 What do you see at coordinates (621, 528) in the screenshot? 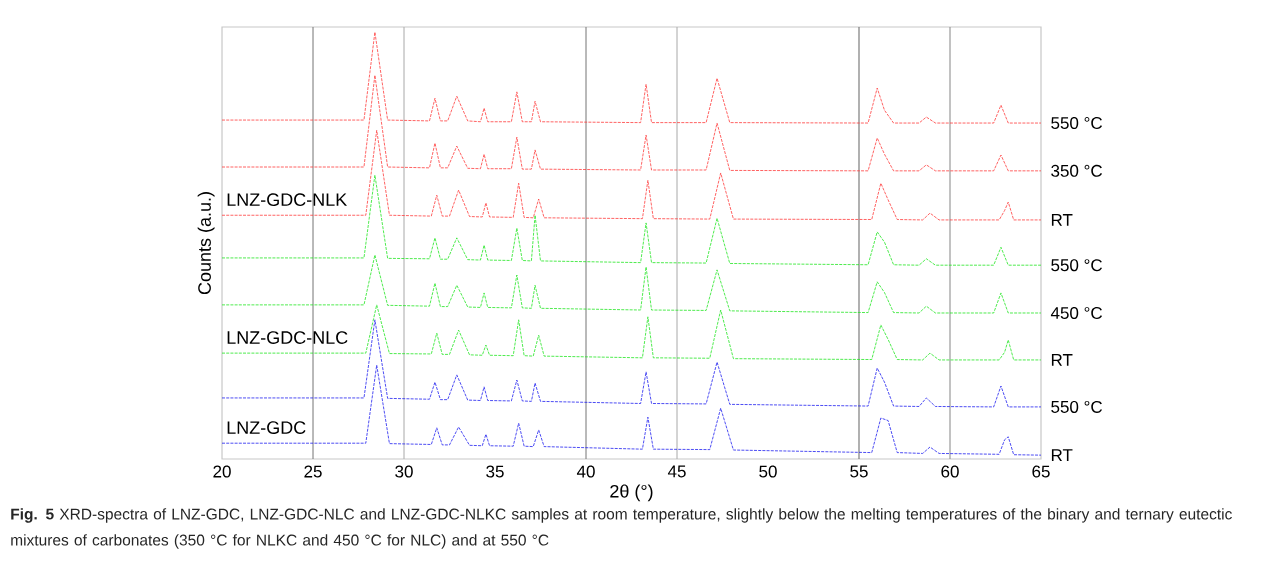
I see `text: Fig. 5 XRD-spectra of LNZ-GDC, LNZ-GDC-NLC and LNZ-GDC-NLKC samples at room temperature, slightly below the melting temperatures of the binary and ternary eutectic mixtures of carbonates (350 °C for NLKC and 450 °C for NLC) and at 550 °C` at bounding box center [621, 528].